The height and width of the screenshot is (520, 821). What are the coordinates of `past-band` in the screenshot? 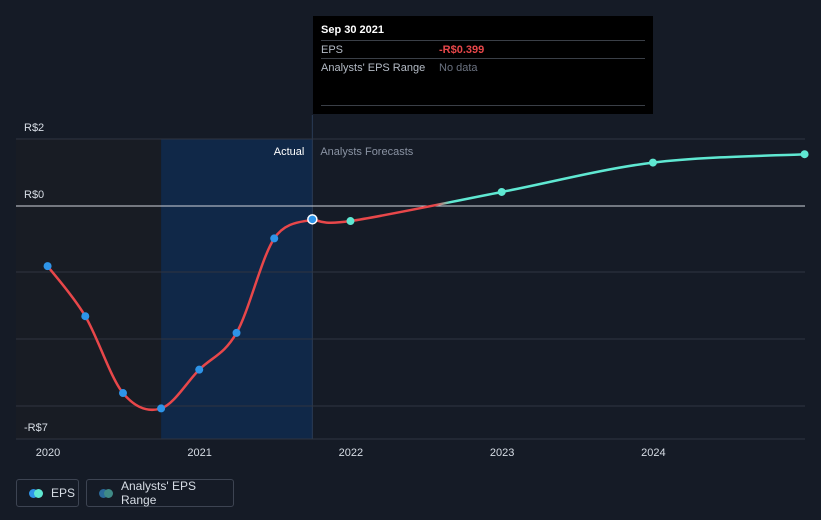 It's located at (89, 289).